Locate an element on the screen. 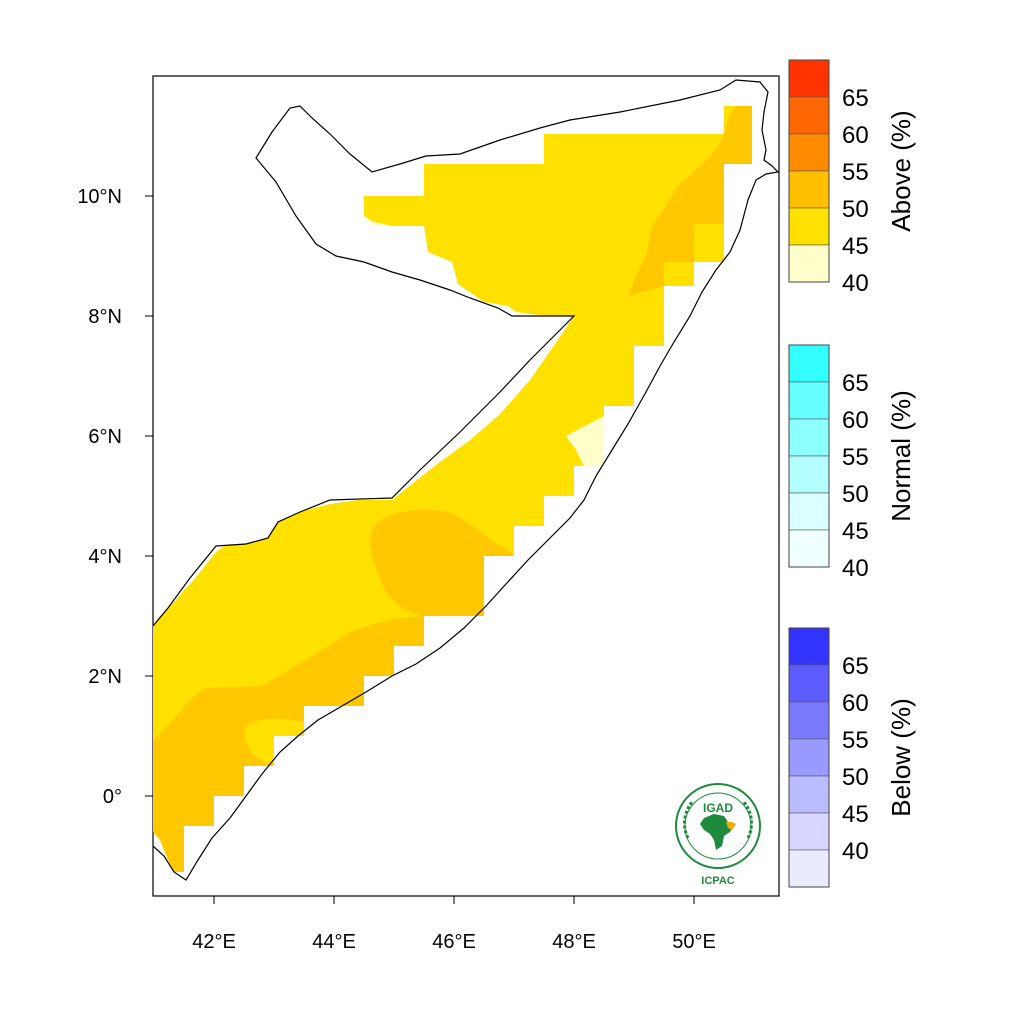 This screenshot has width=1024, height=1024. x-tick-label: 50°E is located at coordinates (694, 942).